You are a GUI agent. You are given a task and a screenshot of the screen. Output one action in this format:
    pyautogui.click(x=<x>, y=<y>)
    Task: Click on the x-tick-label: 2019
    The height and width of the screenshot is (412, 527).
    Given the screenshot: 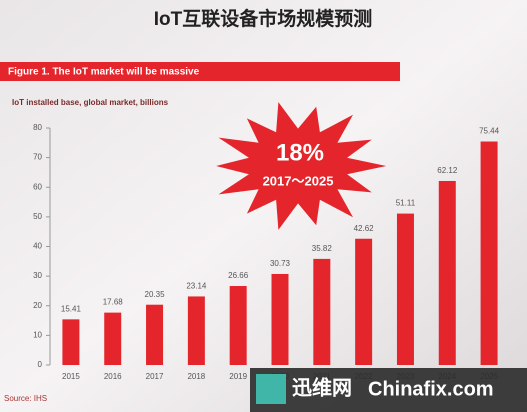 What is the action you would take?
    pyautogui.click(x=238, y=376)
    